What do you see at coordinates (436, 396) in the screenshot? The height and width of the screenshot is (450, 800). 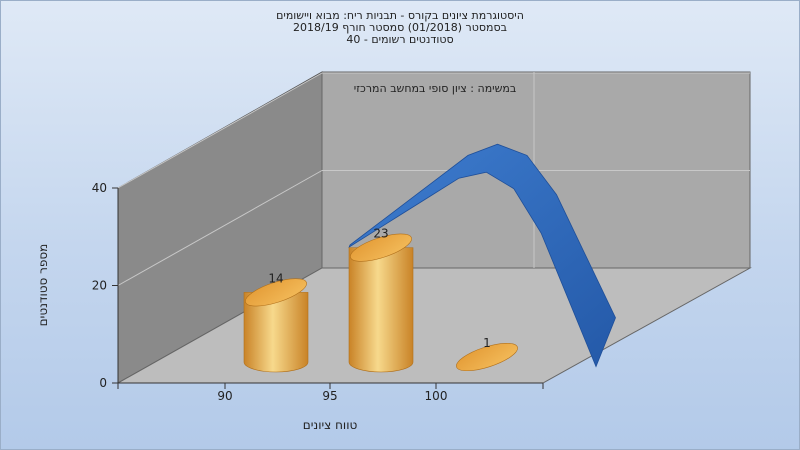 I see `x-tick-label-2: 100` at bounding box center [436, 396].